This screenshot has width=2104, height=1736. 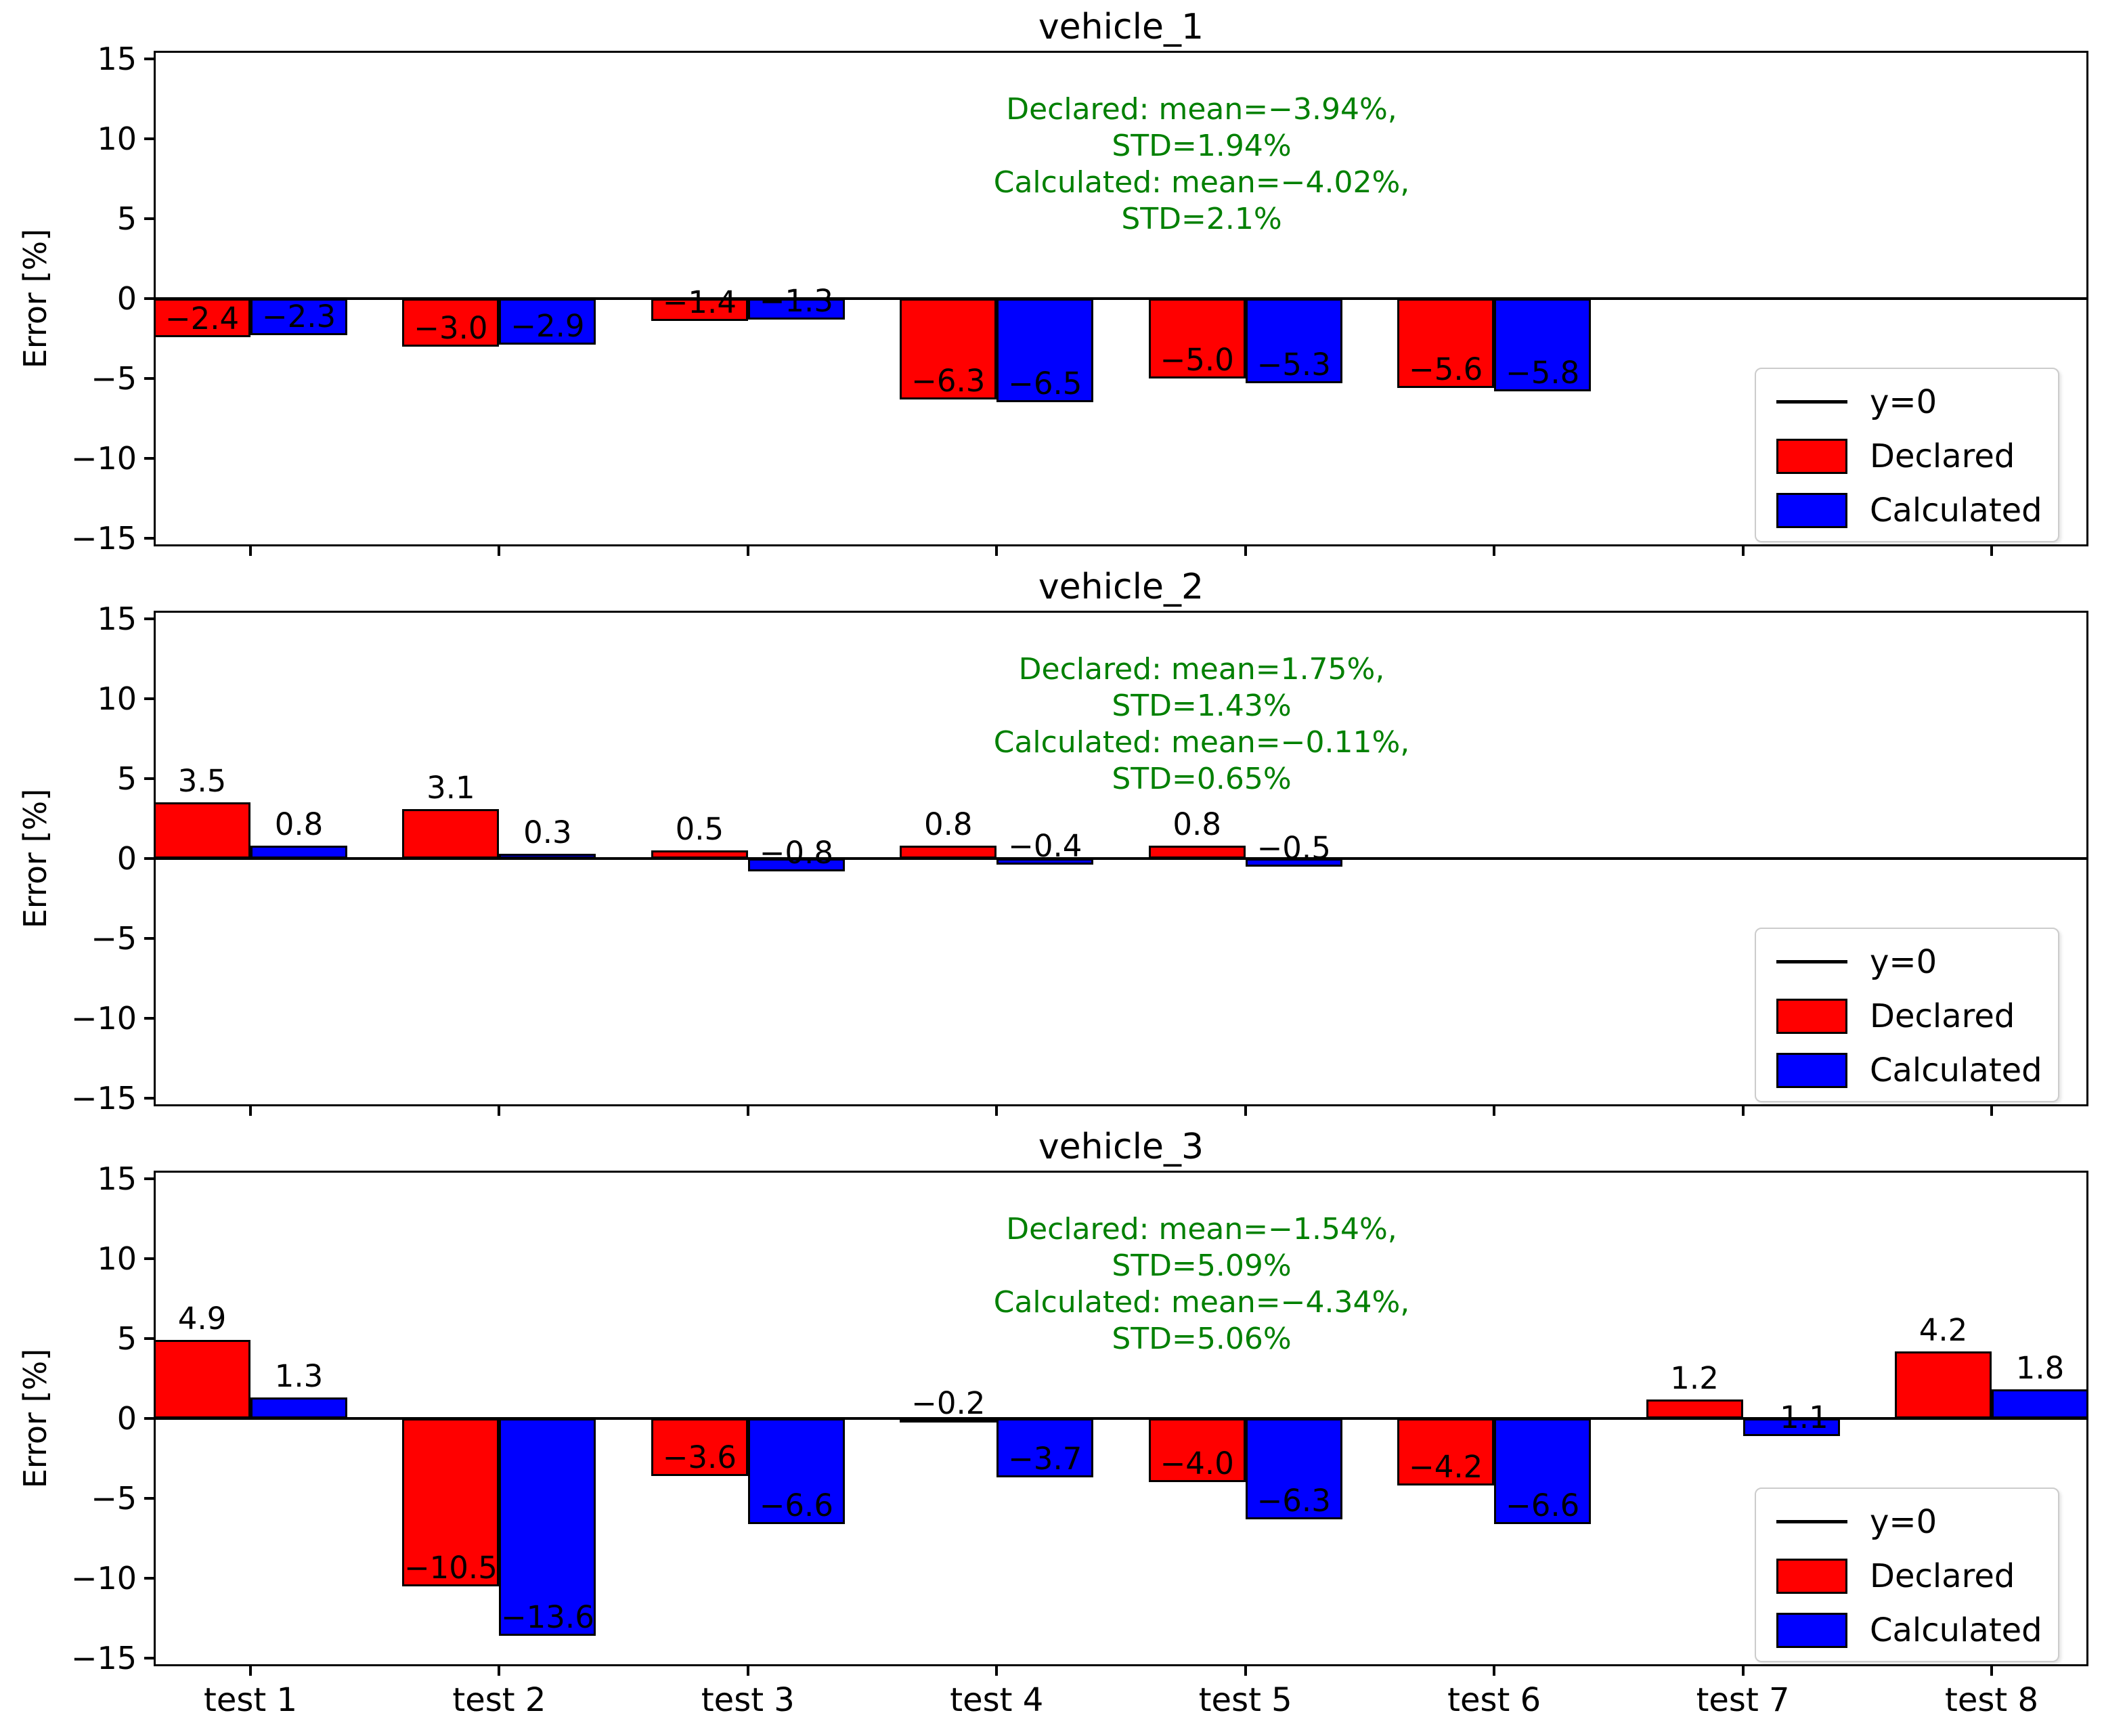 I want to click on subplot-title-vehicle-1: vehicle_1, so click(x=1121, y=27).